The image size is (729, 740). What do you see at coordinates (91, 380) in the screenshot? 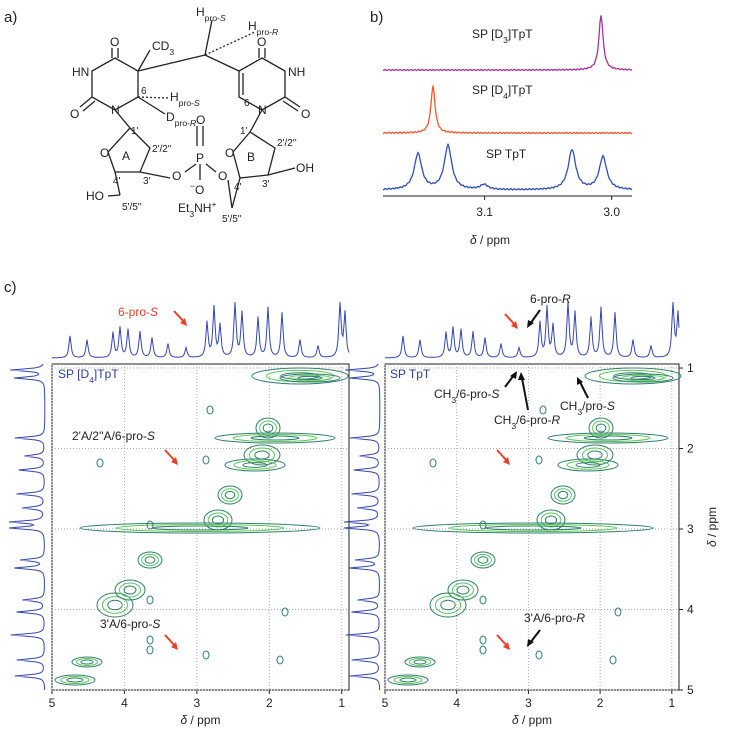
I see `text-part: 4` at bounding box center [91, 380].